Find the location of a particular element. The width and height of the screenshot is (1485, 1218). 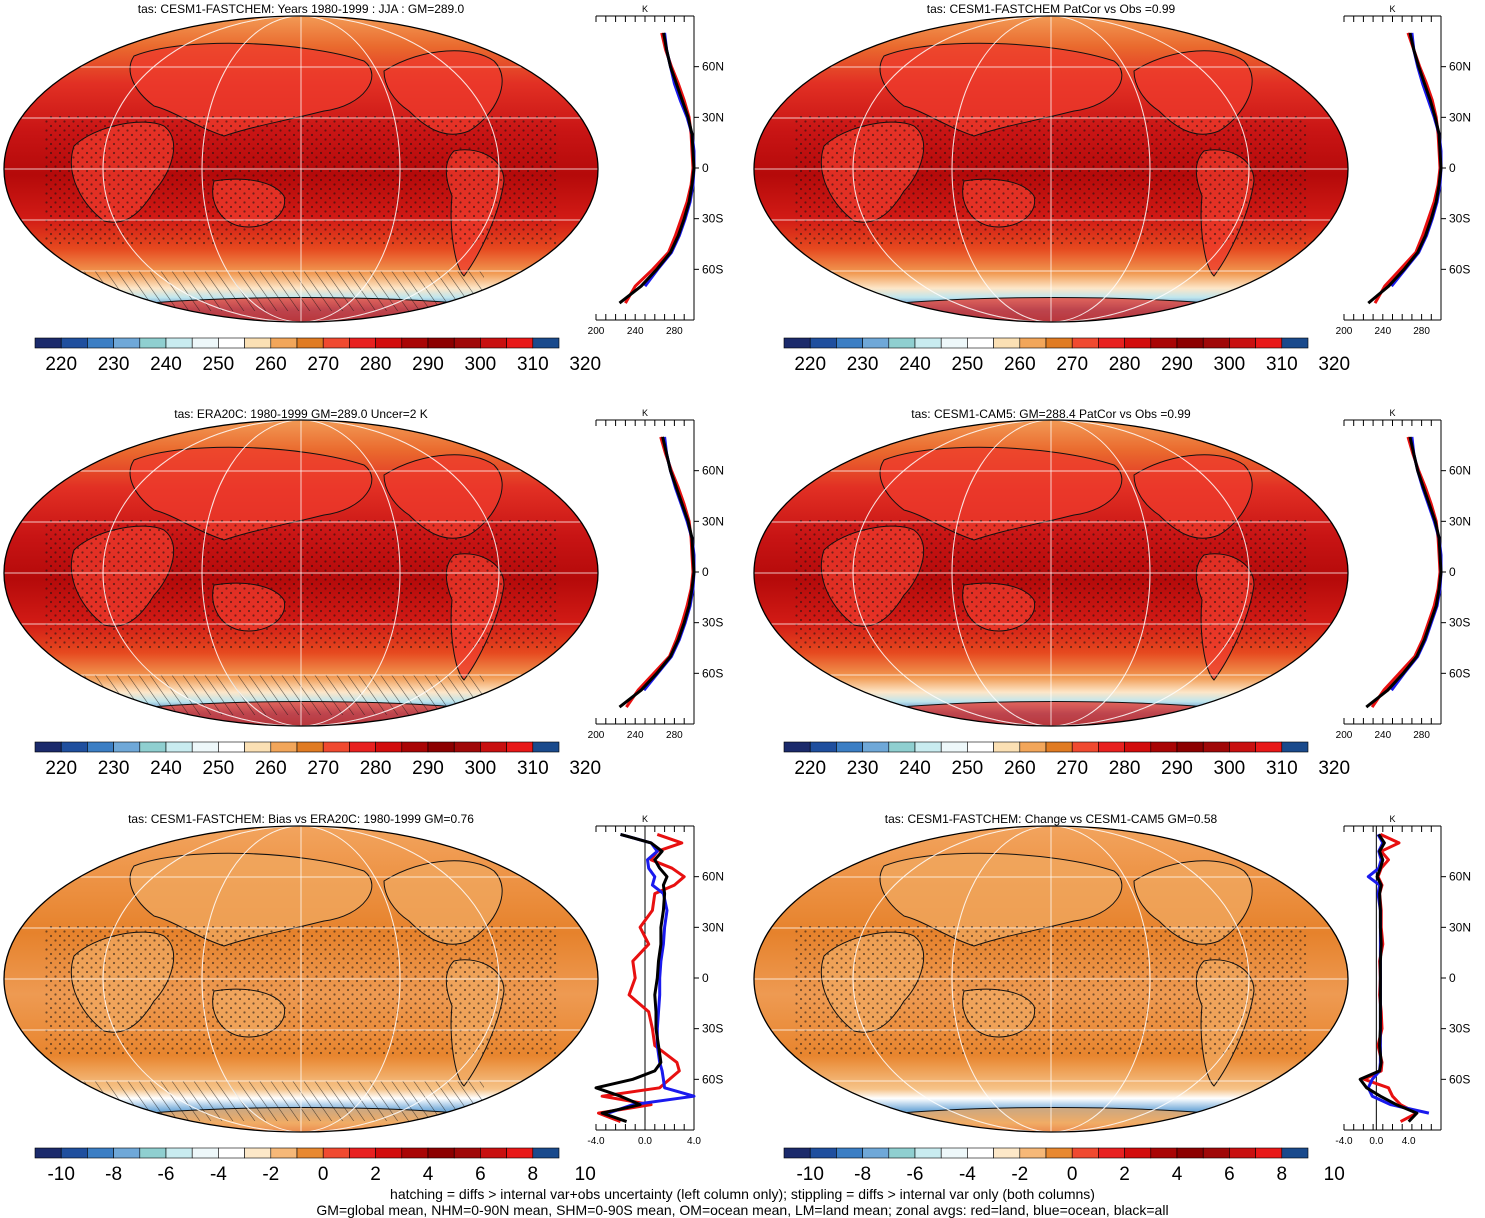

colorbar-tick-label: -2 is located at coordinates (270, 1174).